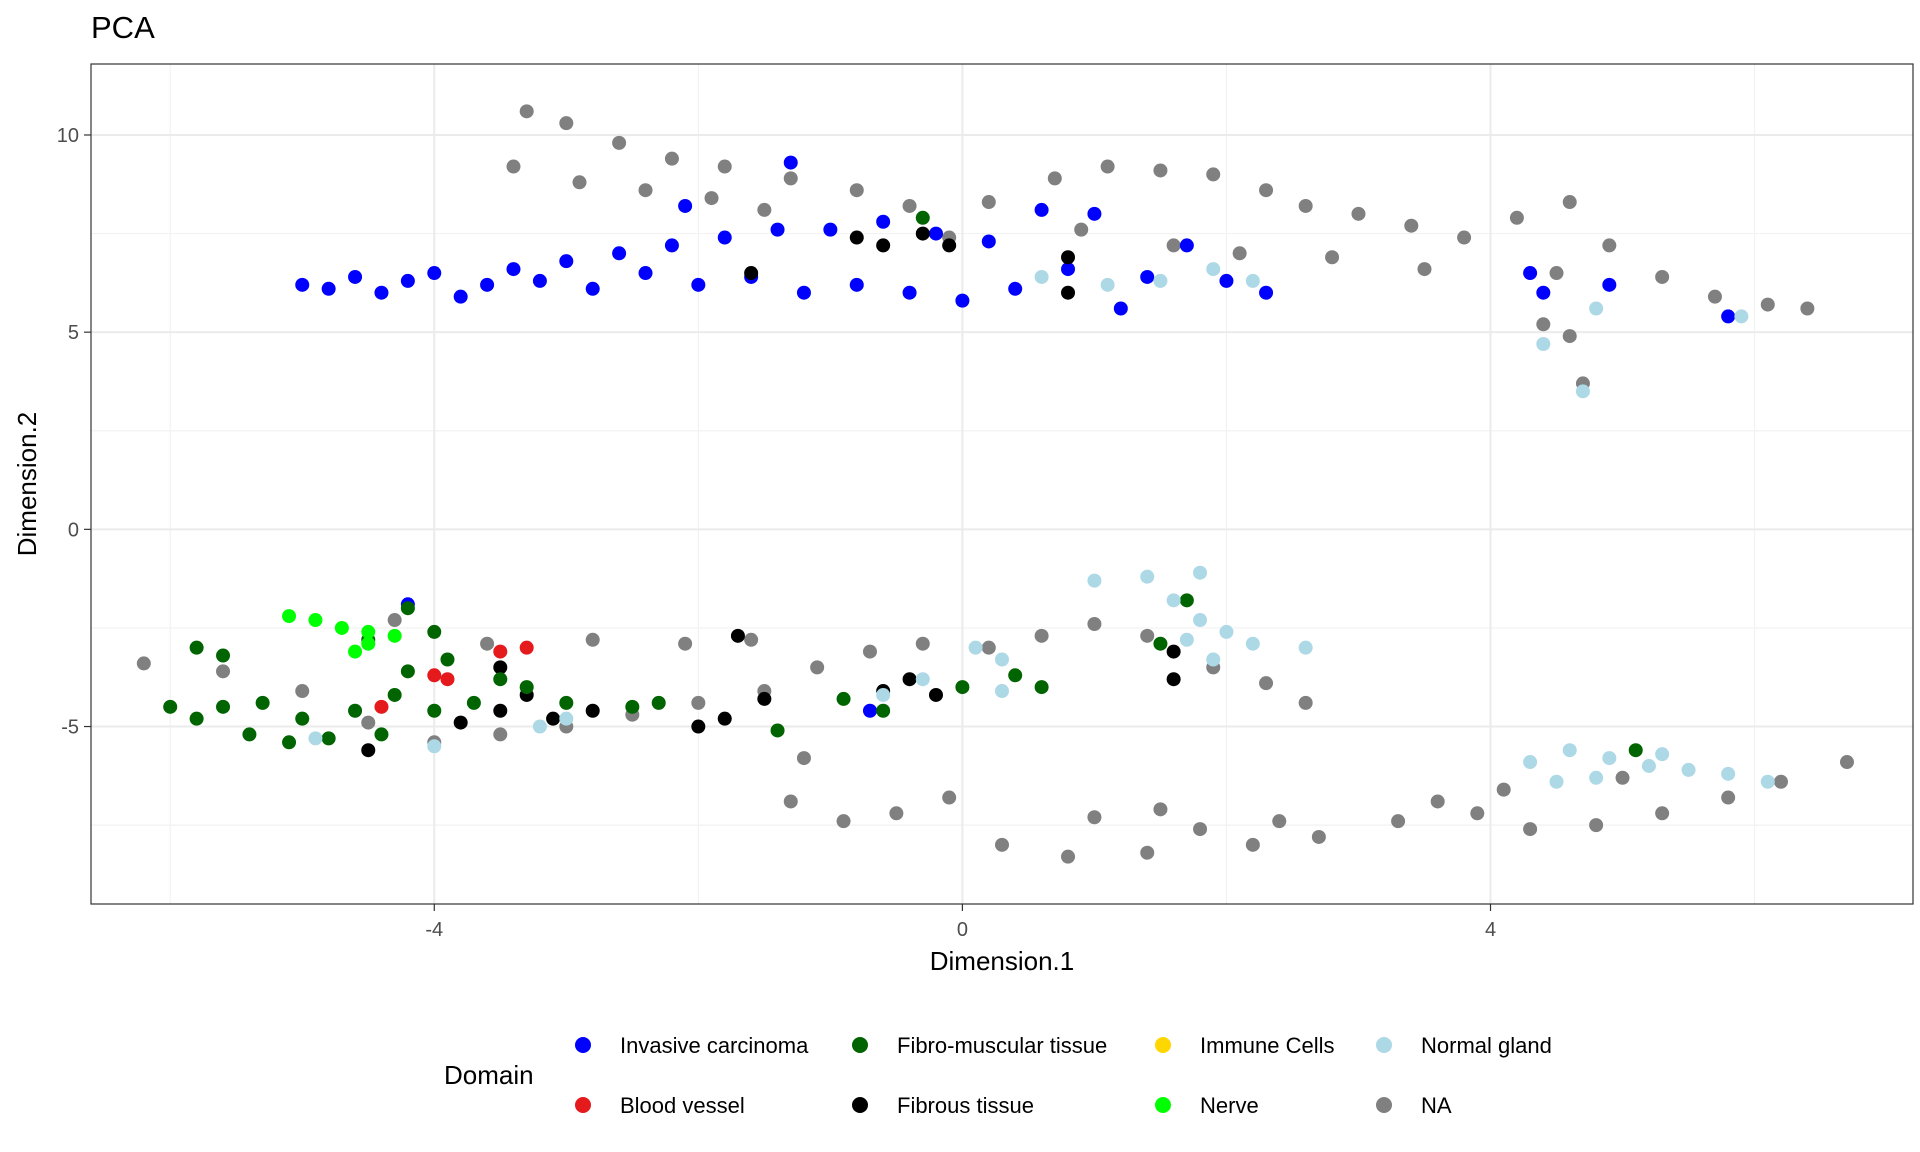 This screenshot has width=1920, height=1152. What do you see at coordinates (73, 333) in the screenshot?
I see `y-tick-label: 5` at bounding box center [73, 333].